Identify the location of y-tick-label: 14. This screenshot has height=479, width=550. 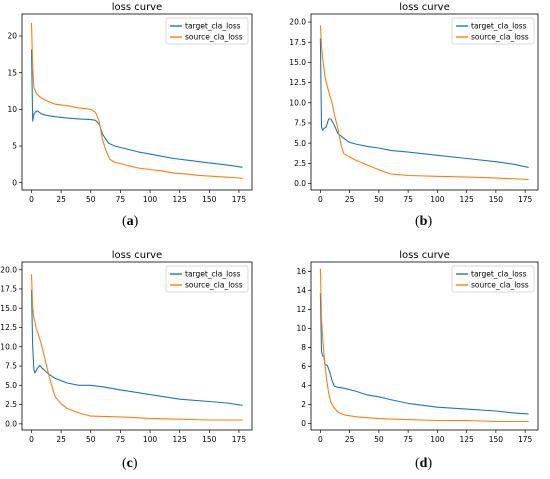
(301, 290).